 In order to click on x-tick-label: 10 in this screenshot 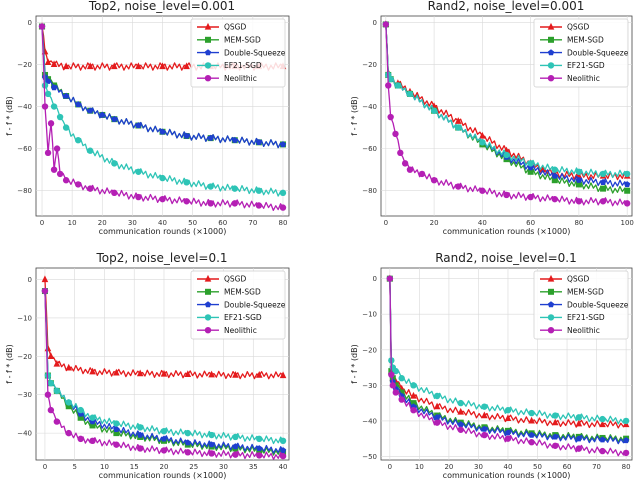, I will do `click(104, 467)`.